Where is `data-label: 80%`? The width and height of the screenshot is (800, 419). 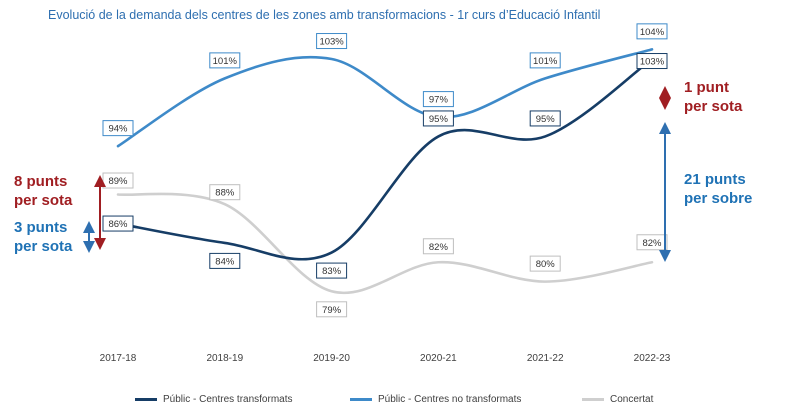
data-label: 80% is located at coordinates (545, 263).